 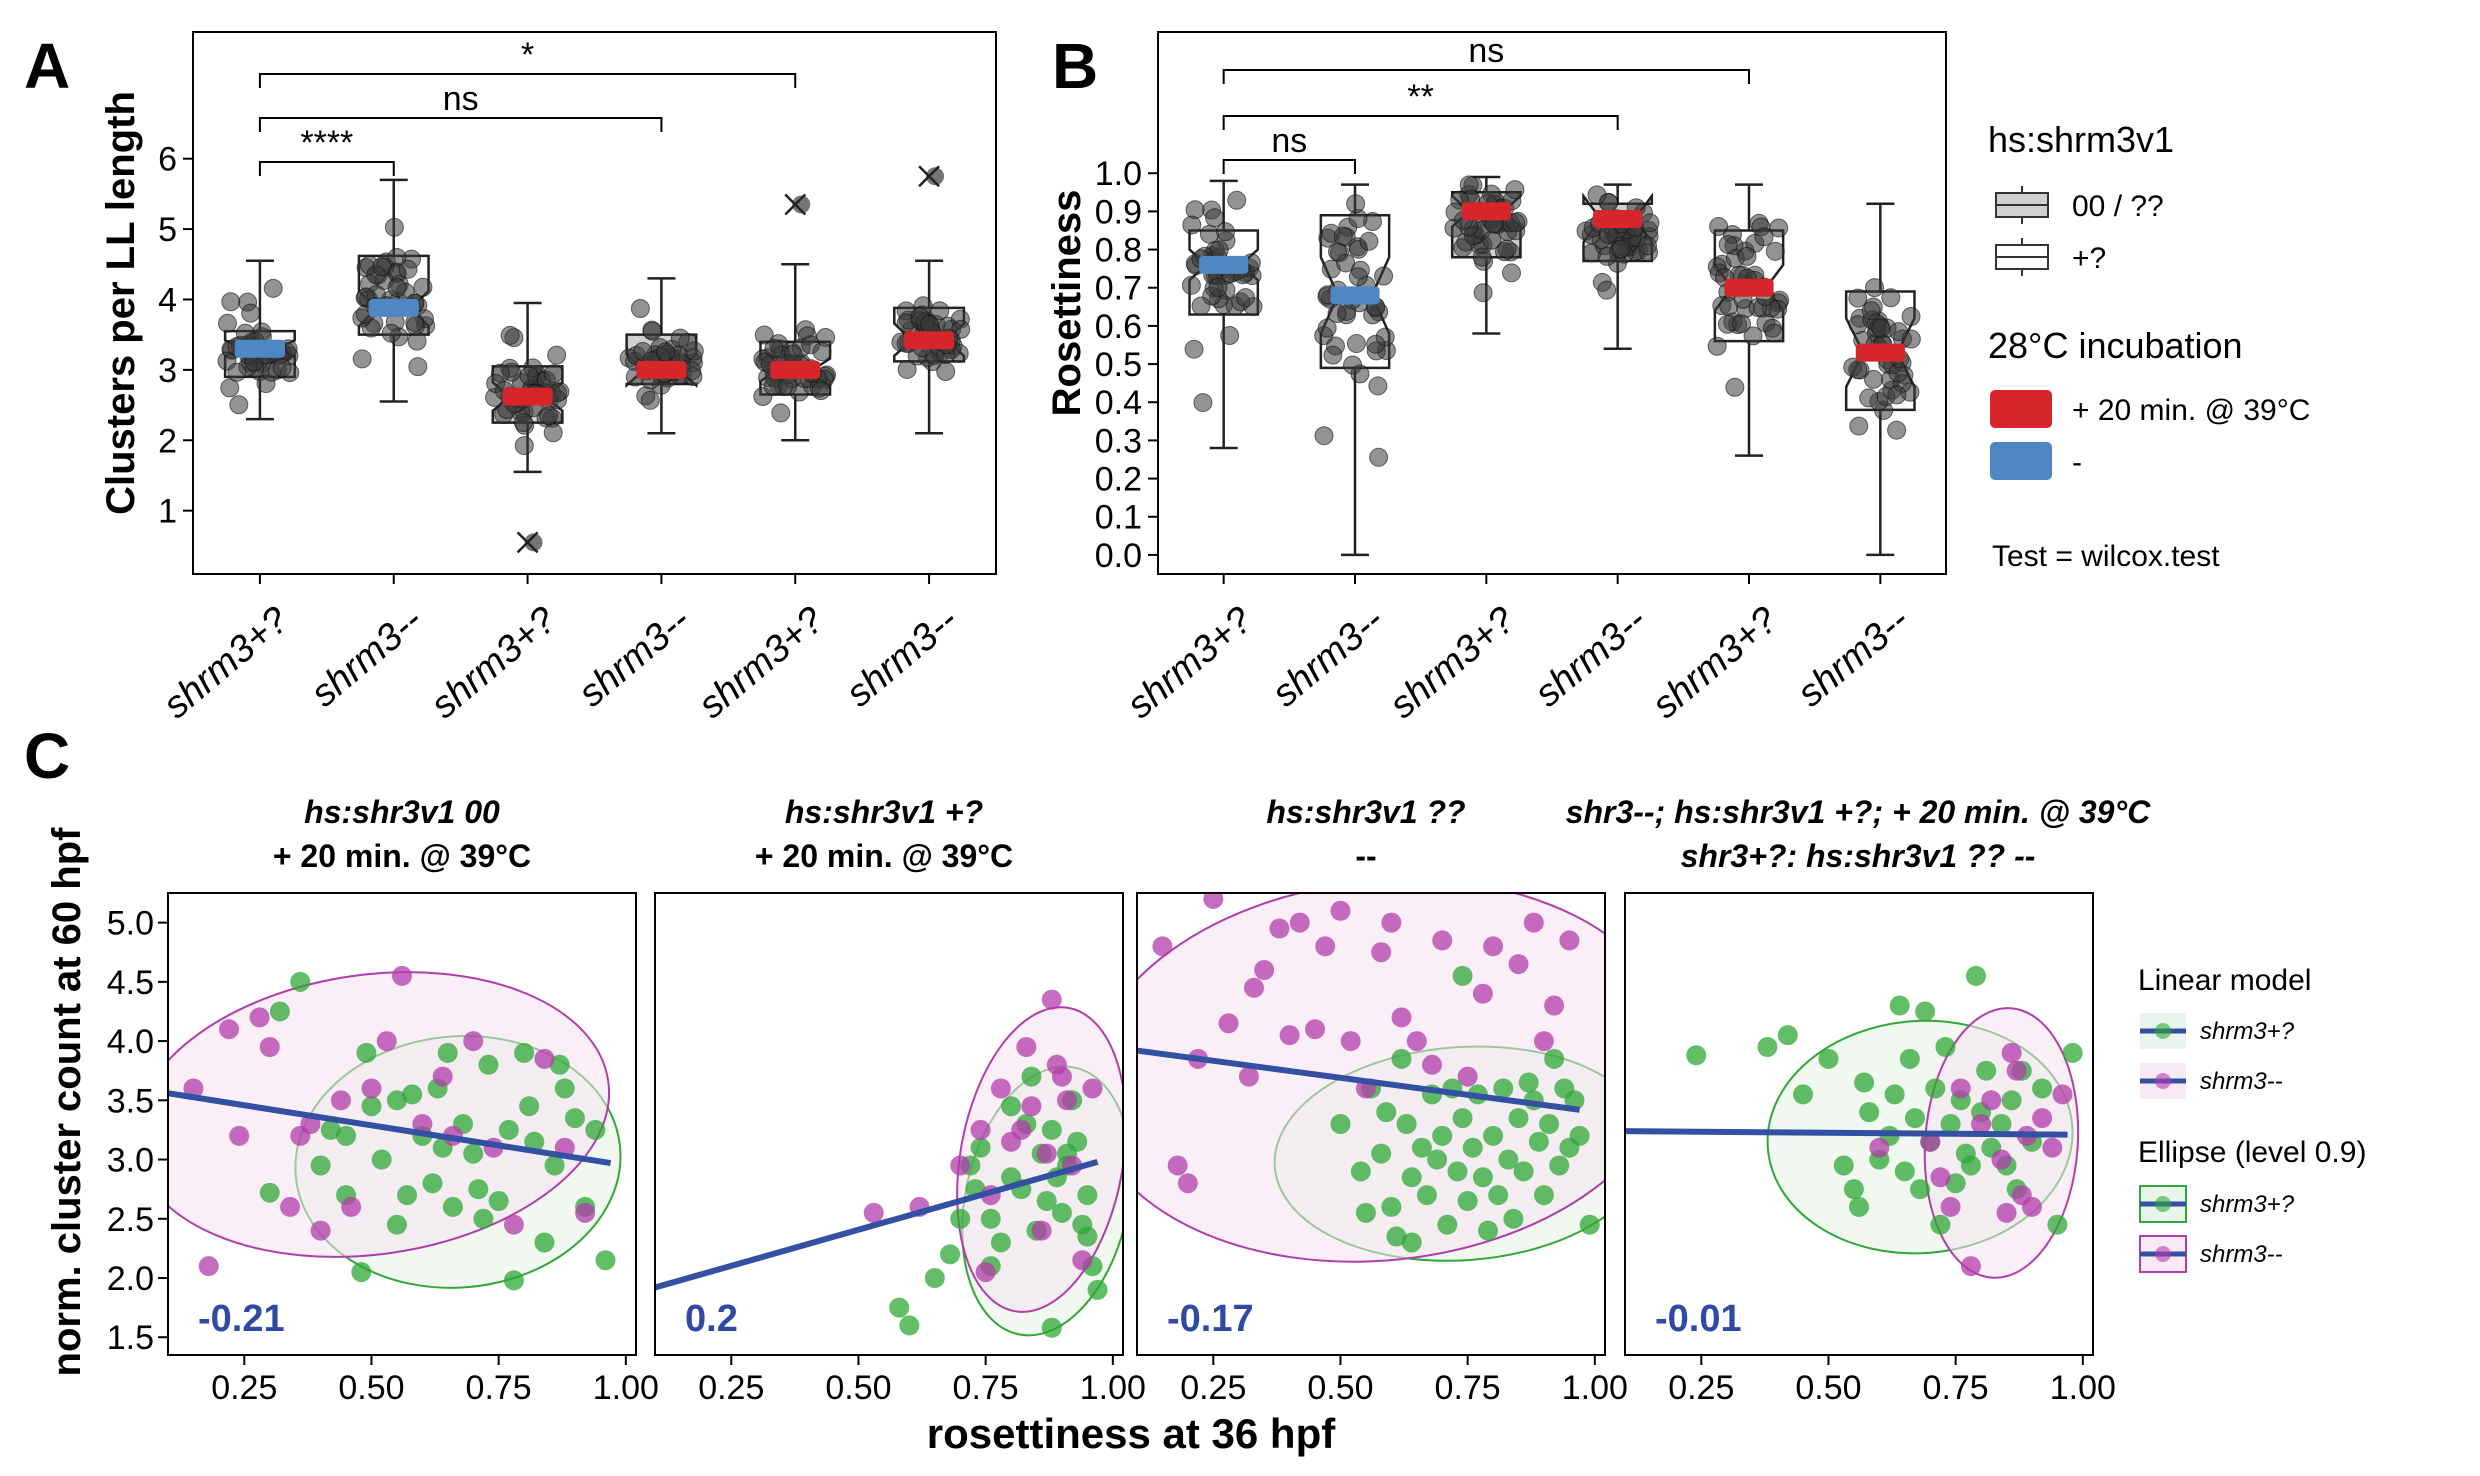 What do you see at coordinates (67, 1102) in the screenshot?
I see `panel-c-ylabel: norm. cluster count at 60 hpf` at bounding box center [67, 1102].